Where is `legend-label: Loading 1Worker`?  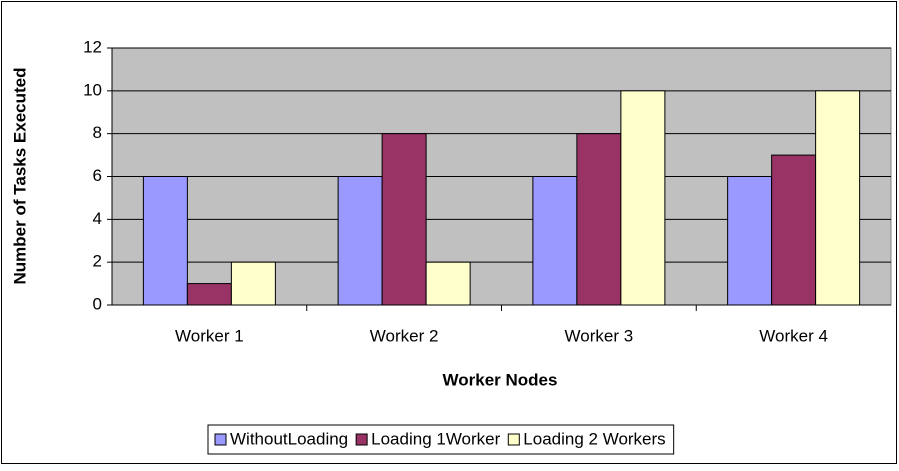 legend-label: Loading 1Worker is located at coordinates (435, 438).